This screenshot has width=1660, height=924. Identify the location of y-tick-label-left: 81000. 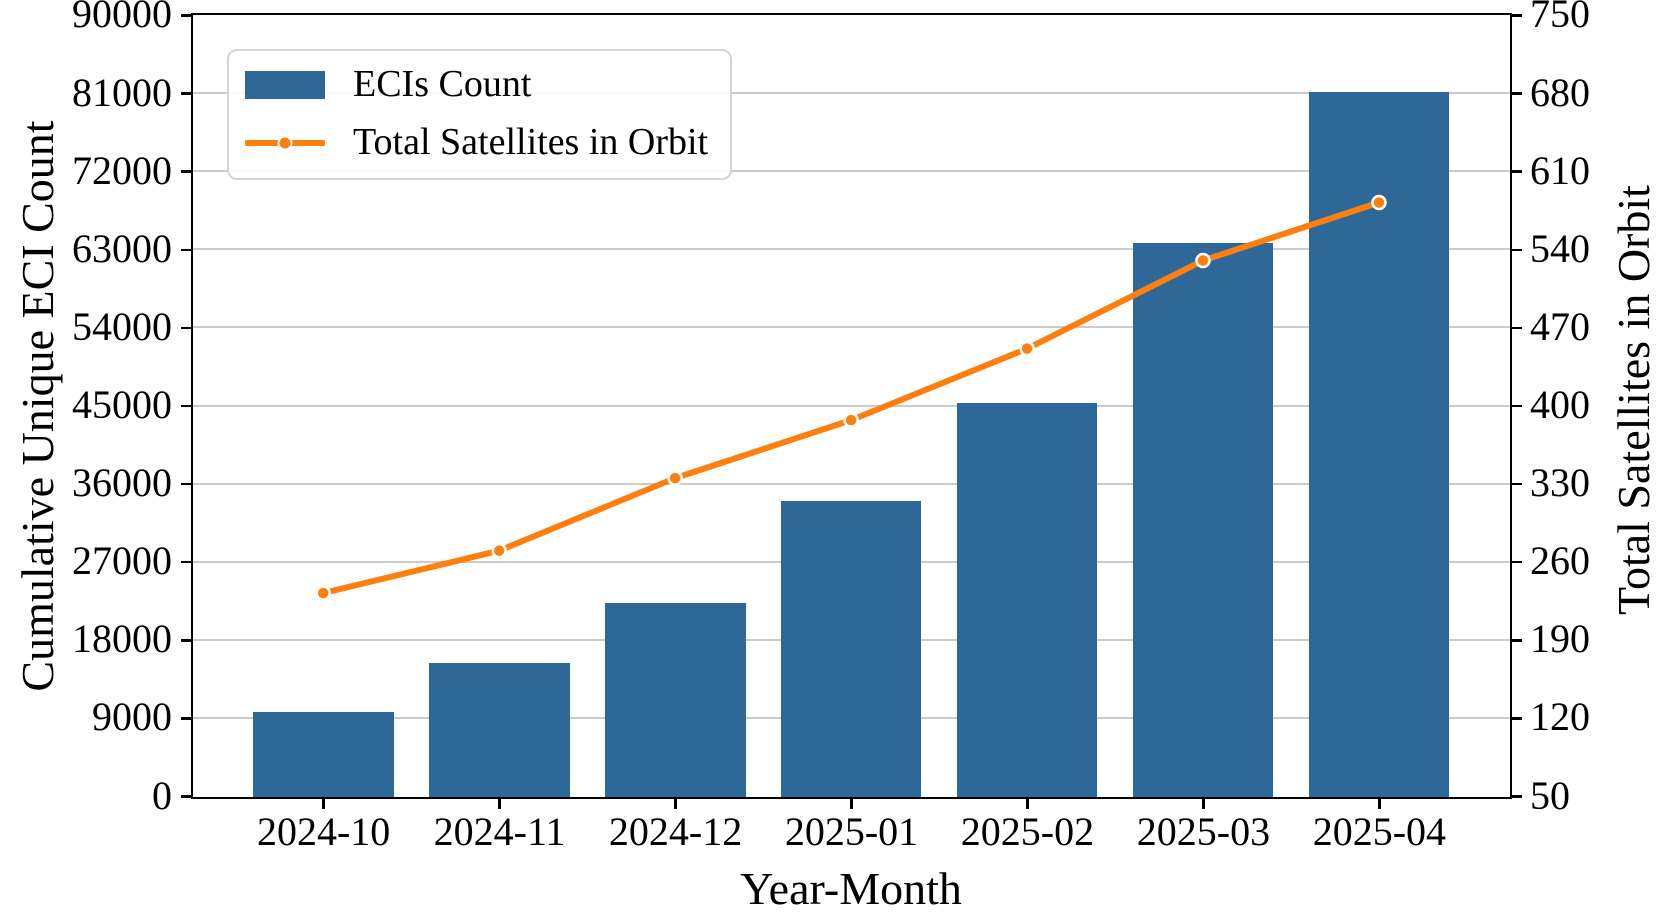
(122, 92).